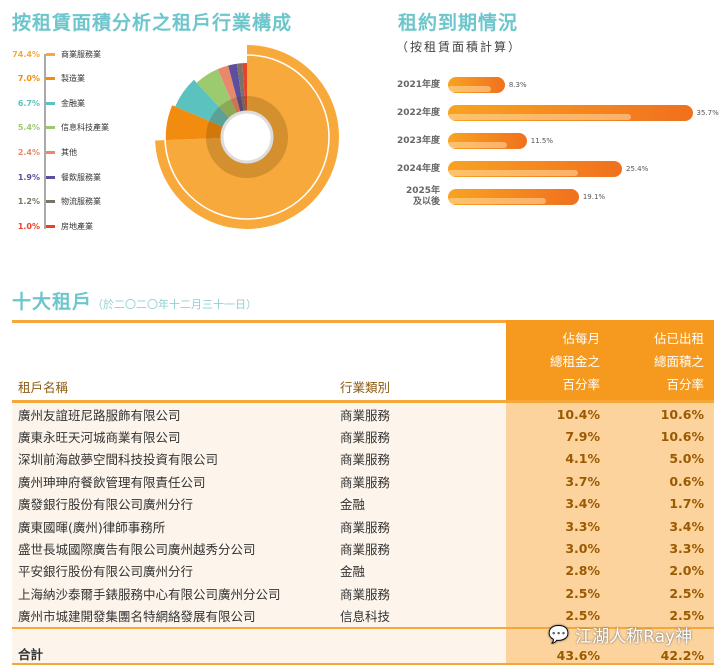  What do you see at coordinates (81, 177) in the screenshot?
I see `legend-label: 餐飲服務業` at bounding box center [81, 177].